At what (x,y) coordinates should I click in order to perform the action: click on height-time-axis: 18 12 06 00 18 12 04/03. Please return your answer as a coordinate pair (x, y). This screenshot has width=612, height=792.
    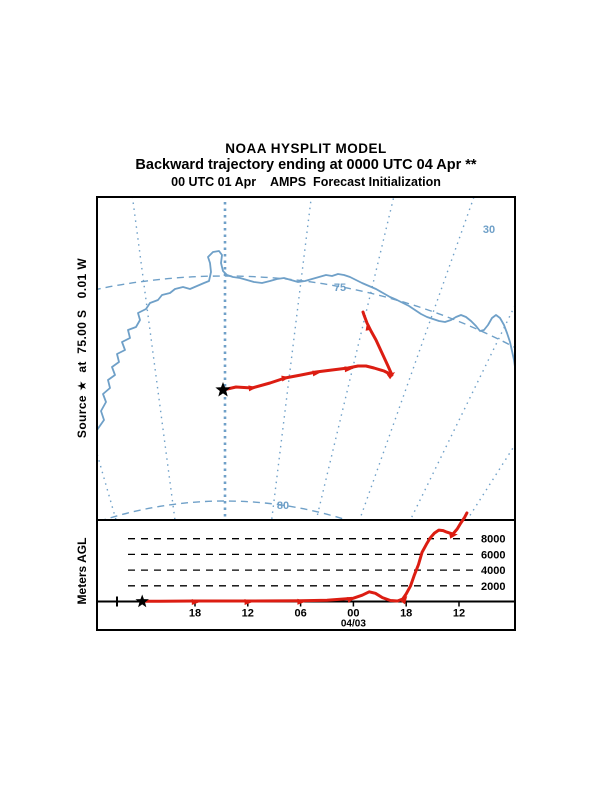
    Looking at the image, I should click on (306, 615).